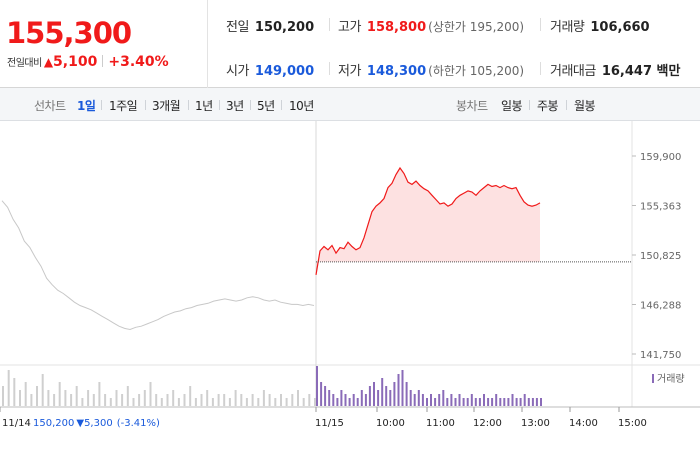 This screenshot has height=450, width=700. Describe the element at coordinates (396, 71) in the screenshot. I see `stat-value: 148,300` at that location.